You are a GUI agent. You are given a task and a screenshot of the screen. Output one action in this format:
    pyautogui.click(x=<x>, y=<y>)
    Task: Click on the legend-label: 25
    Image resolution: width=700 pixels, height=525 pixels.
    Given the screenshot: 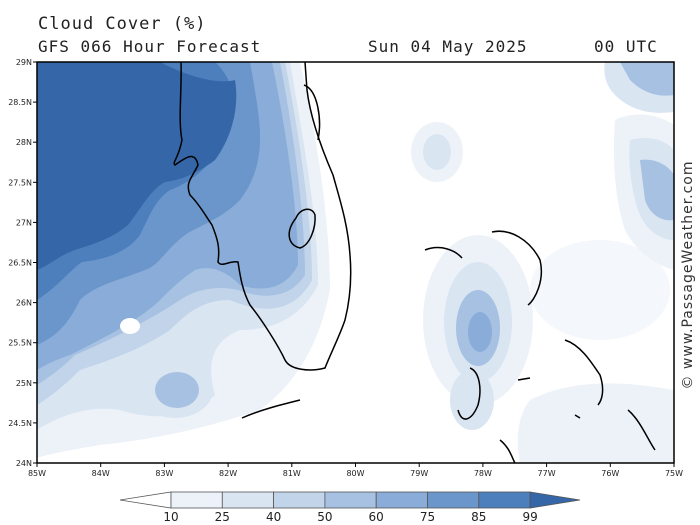 What is the action you would take?
    pyautogui.click(x=222, y=517)
    